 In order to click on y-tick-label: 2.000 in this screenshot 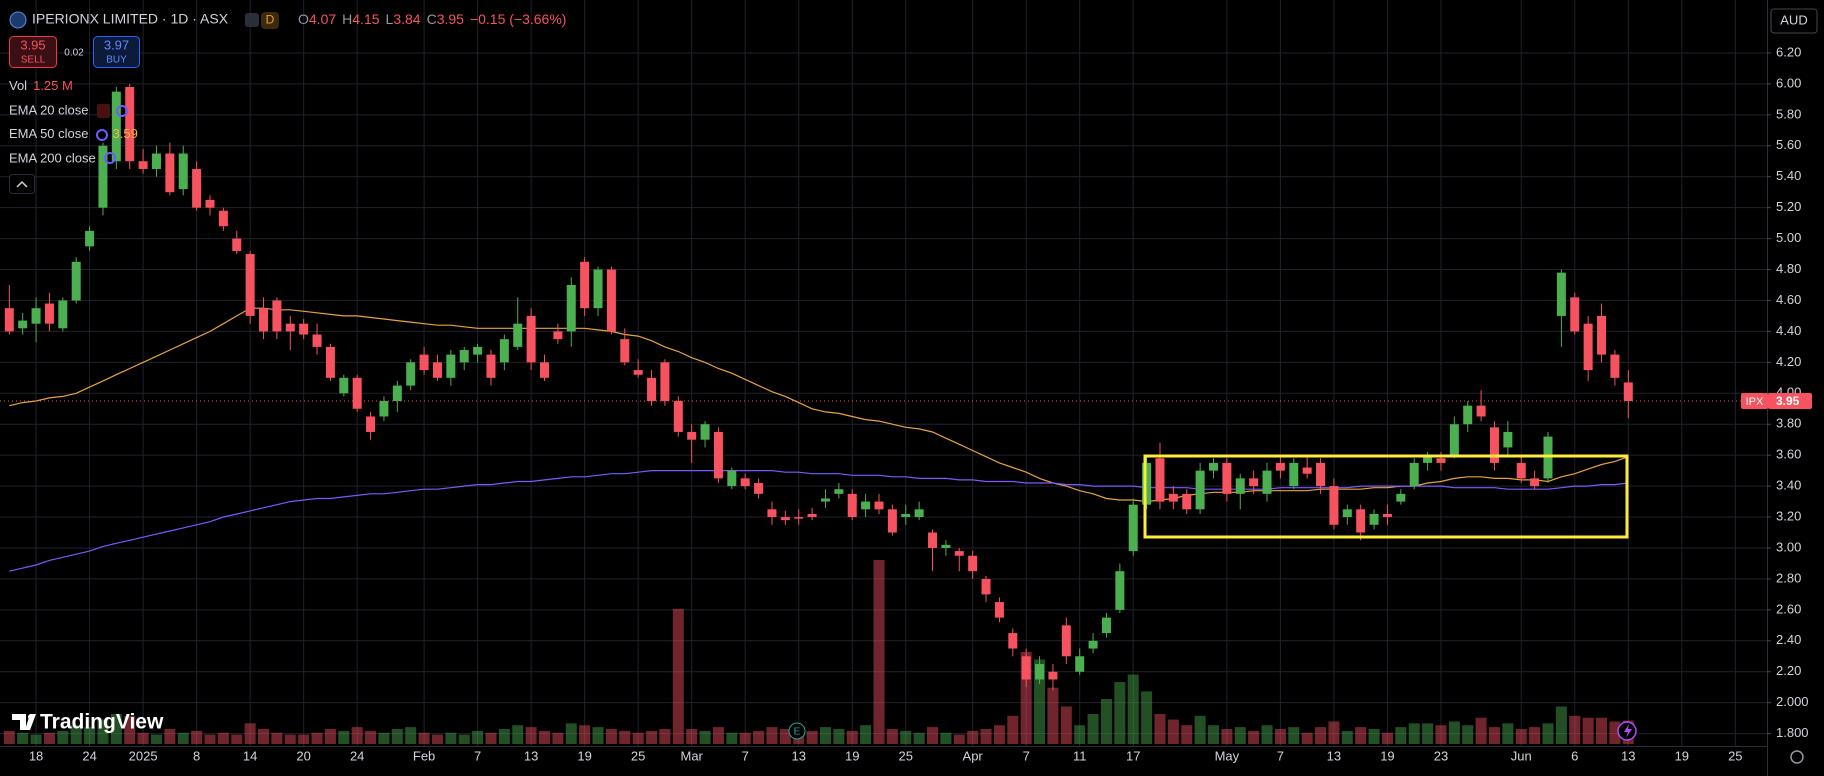, I will do `click(1792, 701)`.